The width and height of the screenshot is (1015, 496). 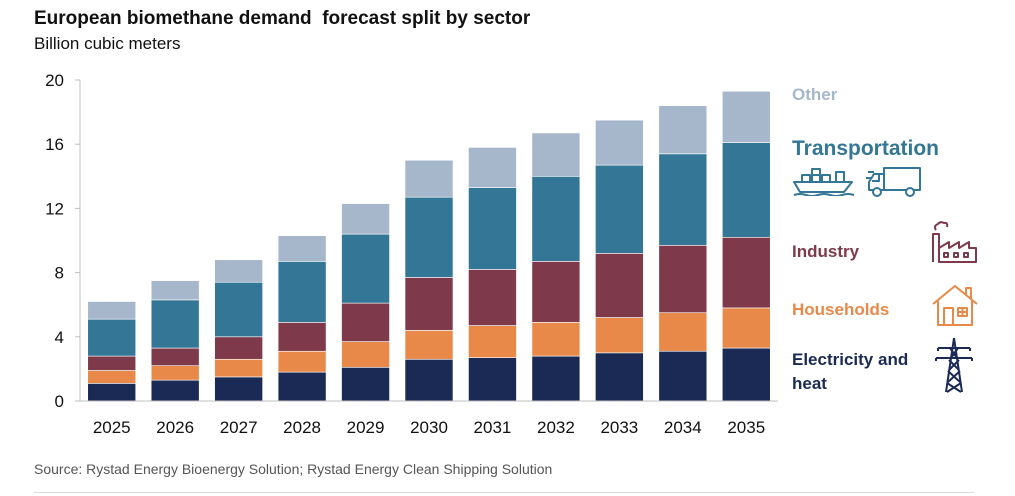 What do you see at coordinates (556, 339) in the screenshot?
I see `bar-segment-households-2032` at bounding box center [556, 339].